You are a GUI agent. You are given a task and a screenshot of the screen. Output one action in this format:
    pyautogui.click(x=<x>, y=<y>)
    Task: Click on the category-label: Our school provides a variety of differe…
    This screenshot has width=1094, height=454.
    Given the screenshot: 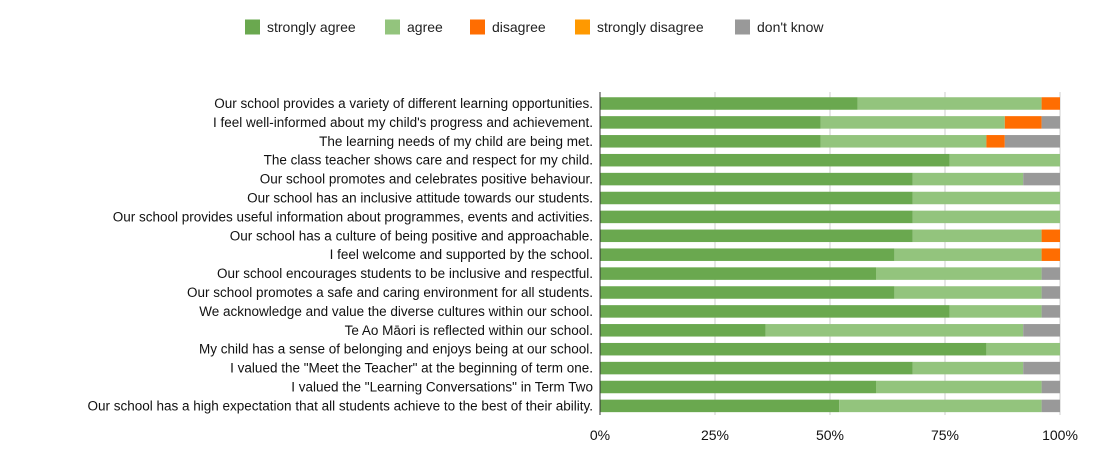 What is the action you would take?
    pyautogui.click(x=403, y=103)
    